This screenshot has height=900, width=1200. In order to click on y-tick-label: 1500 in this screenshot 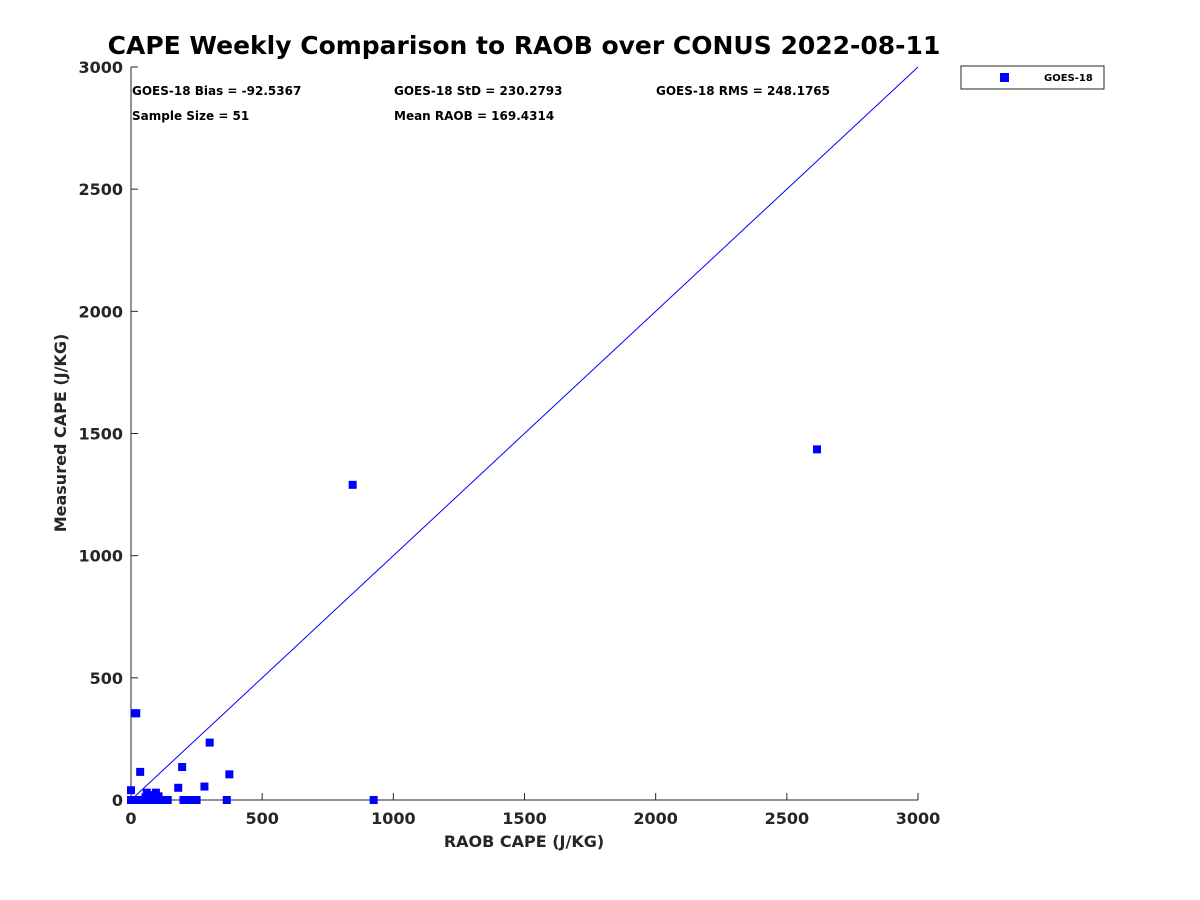, I will do `click(100, 434)`.